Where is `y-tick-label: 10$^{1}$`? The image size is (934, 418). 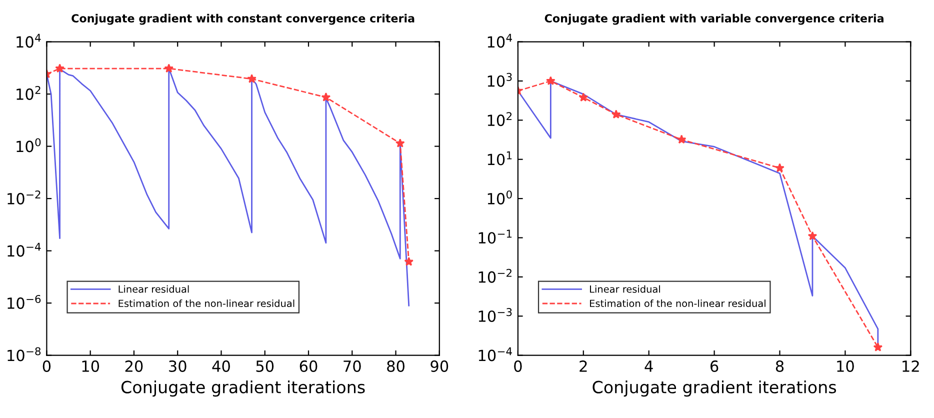
y-tick-label: 10$^{1}$ is located at coordinates (500, 158).